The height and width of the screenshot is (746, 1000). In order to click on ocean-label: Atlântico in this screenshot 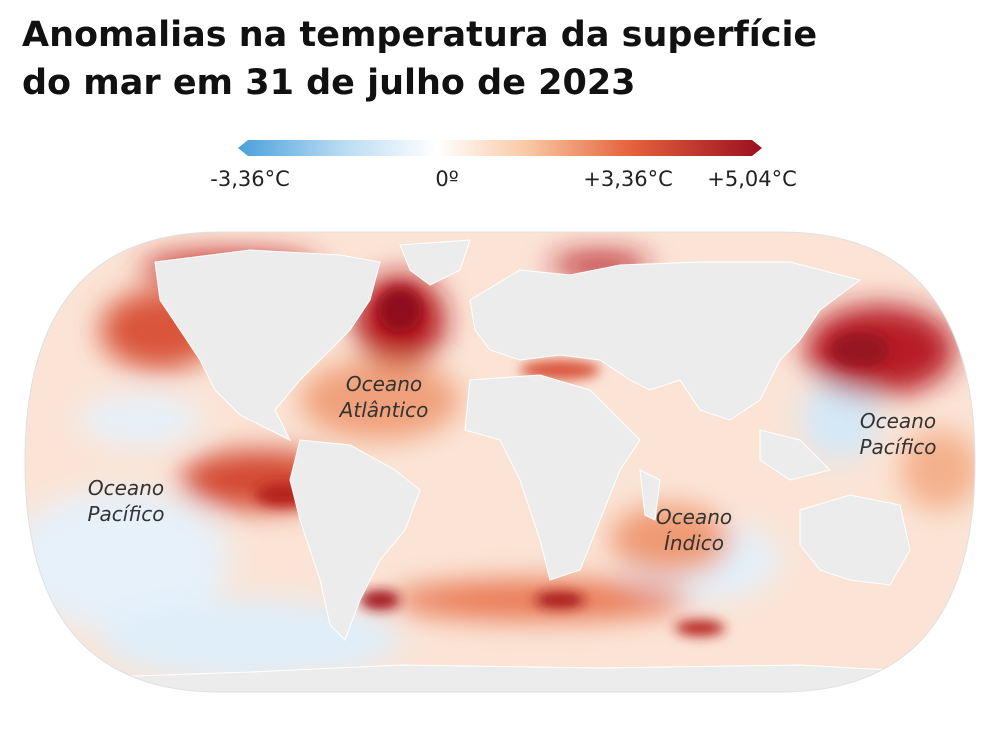, I will do `click(383, 410)`.